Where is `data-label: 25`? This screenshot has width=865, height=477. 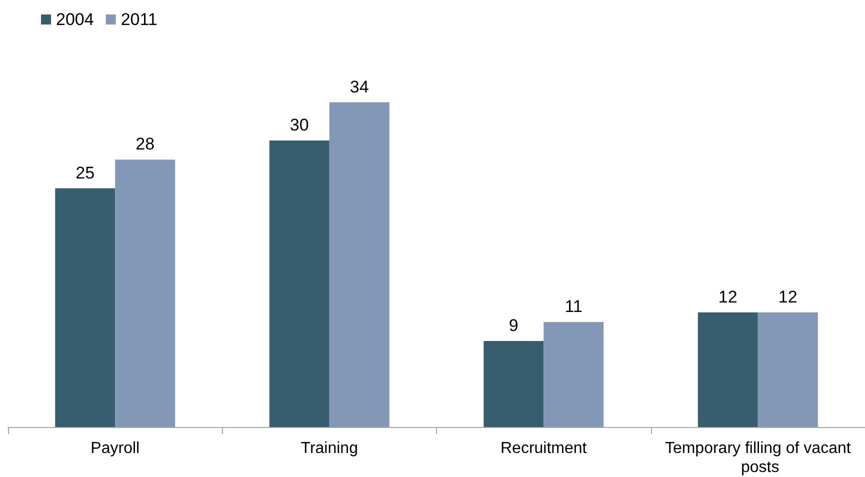 data-label: 25 is located at coordinates (85, 172).